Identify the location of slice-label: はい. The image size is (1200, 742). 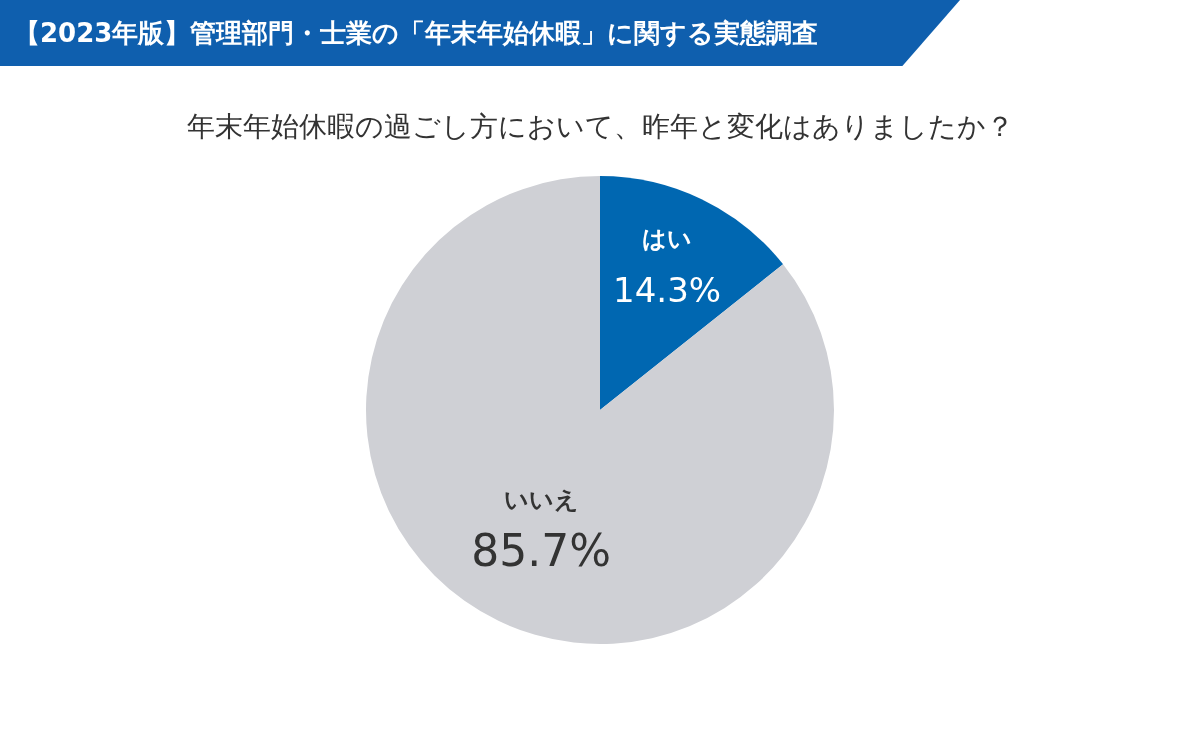
(667, 239).